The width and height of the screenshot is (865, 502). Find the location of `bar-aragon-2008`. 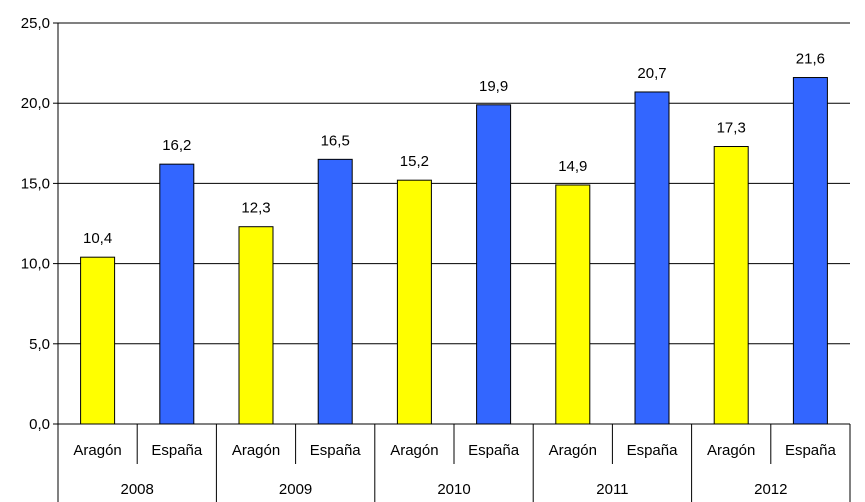

bar-aragon-2008 is located at coordinates (98, 340).